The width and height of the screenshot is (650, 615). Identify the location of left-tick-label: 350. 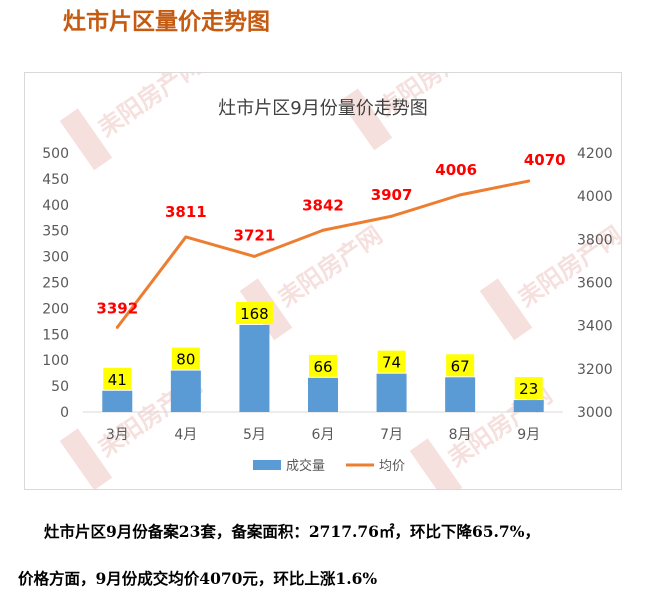
(55, 232).